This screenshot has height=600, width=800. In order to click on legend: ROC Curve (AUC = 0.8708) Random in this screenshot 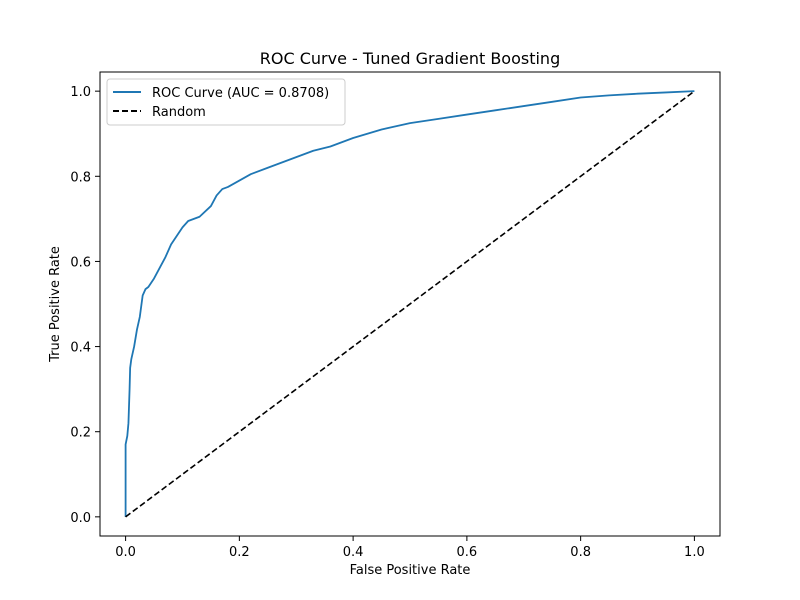, I will do `click(226, 102)`.